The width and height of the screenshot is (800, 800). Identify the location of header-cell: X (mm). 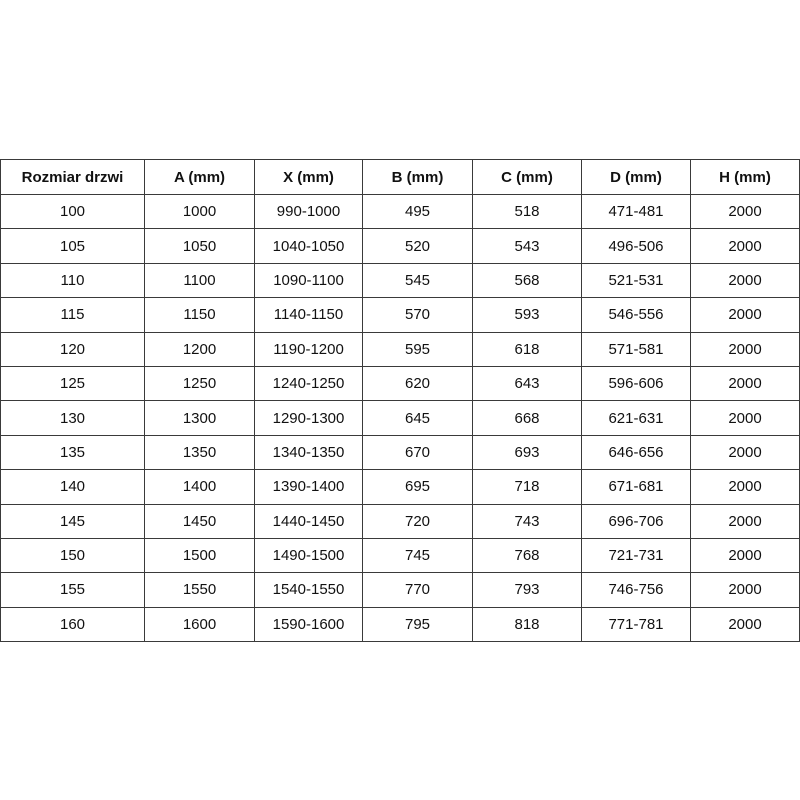
(308, 177).